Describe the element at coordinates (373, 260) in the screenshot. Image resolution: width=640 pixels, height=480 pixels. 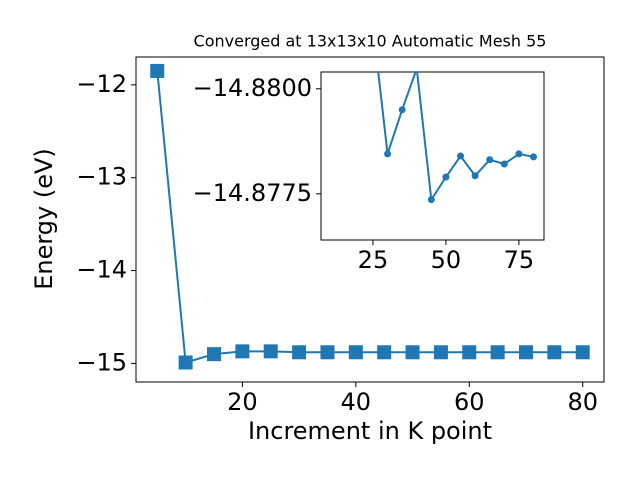
I see `x-tick-label: 25` at that location.